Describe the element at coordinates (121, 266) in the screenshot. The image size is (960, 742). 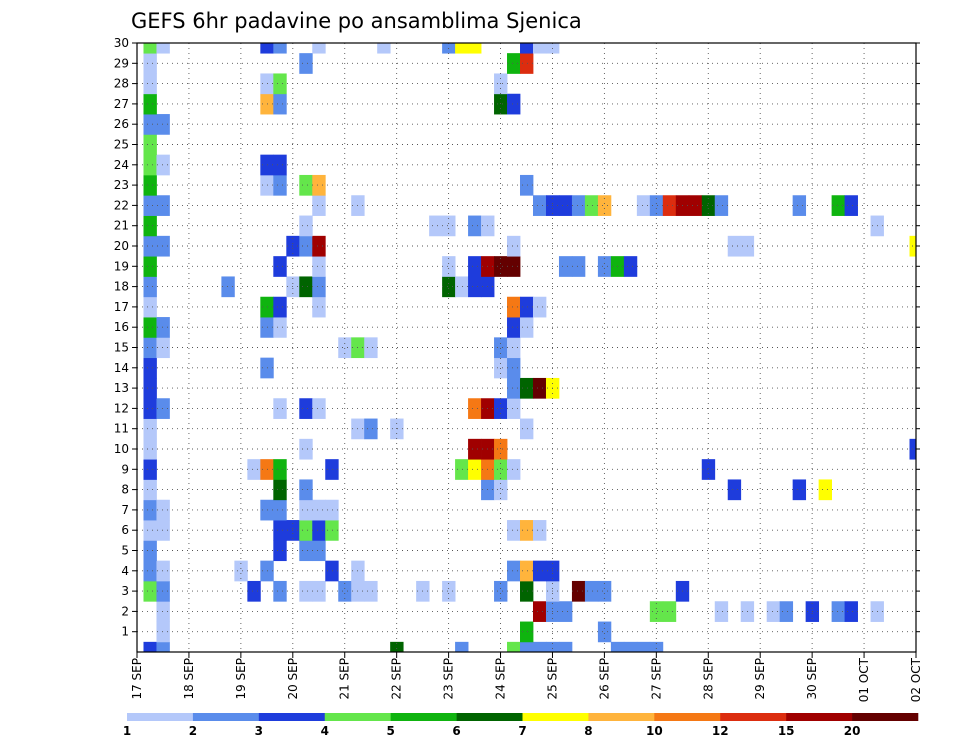
I see `y-tick-label: 19` at that location.